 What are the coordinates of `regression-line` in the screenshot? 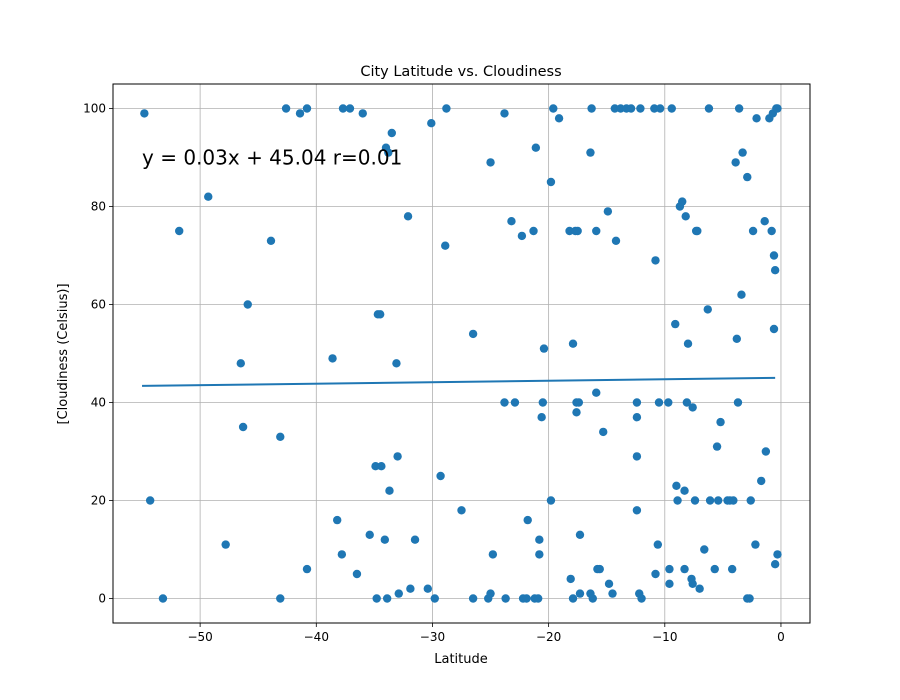 It's located at (459, 381).